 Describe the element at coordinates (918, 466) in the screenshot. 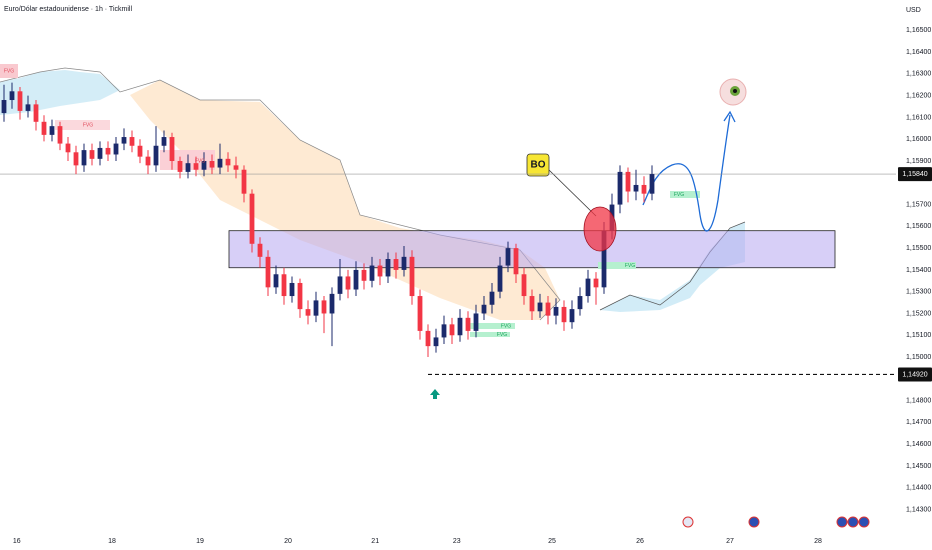

I see `y-tick-label: 1,14500` at that location.